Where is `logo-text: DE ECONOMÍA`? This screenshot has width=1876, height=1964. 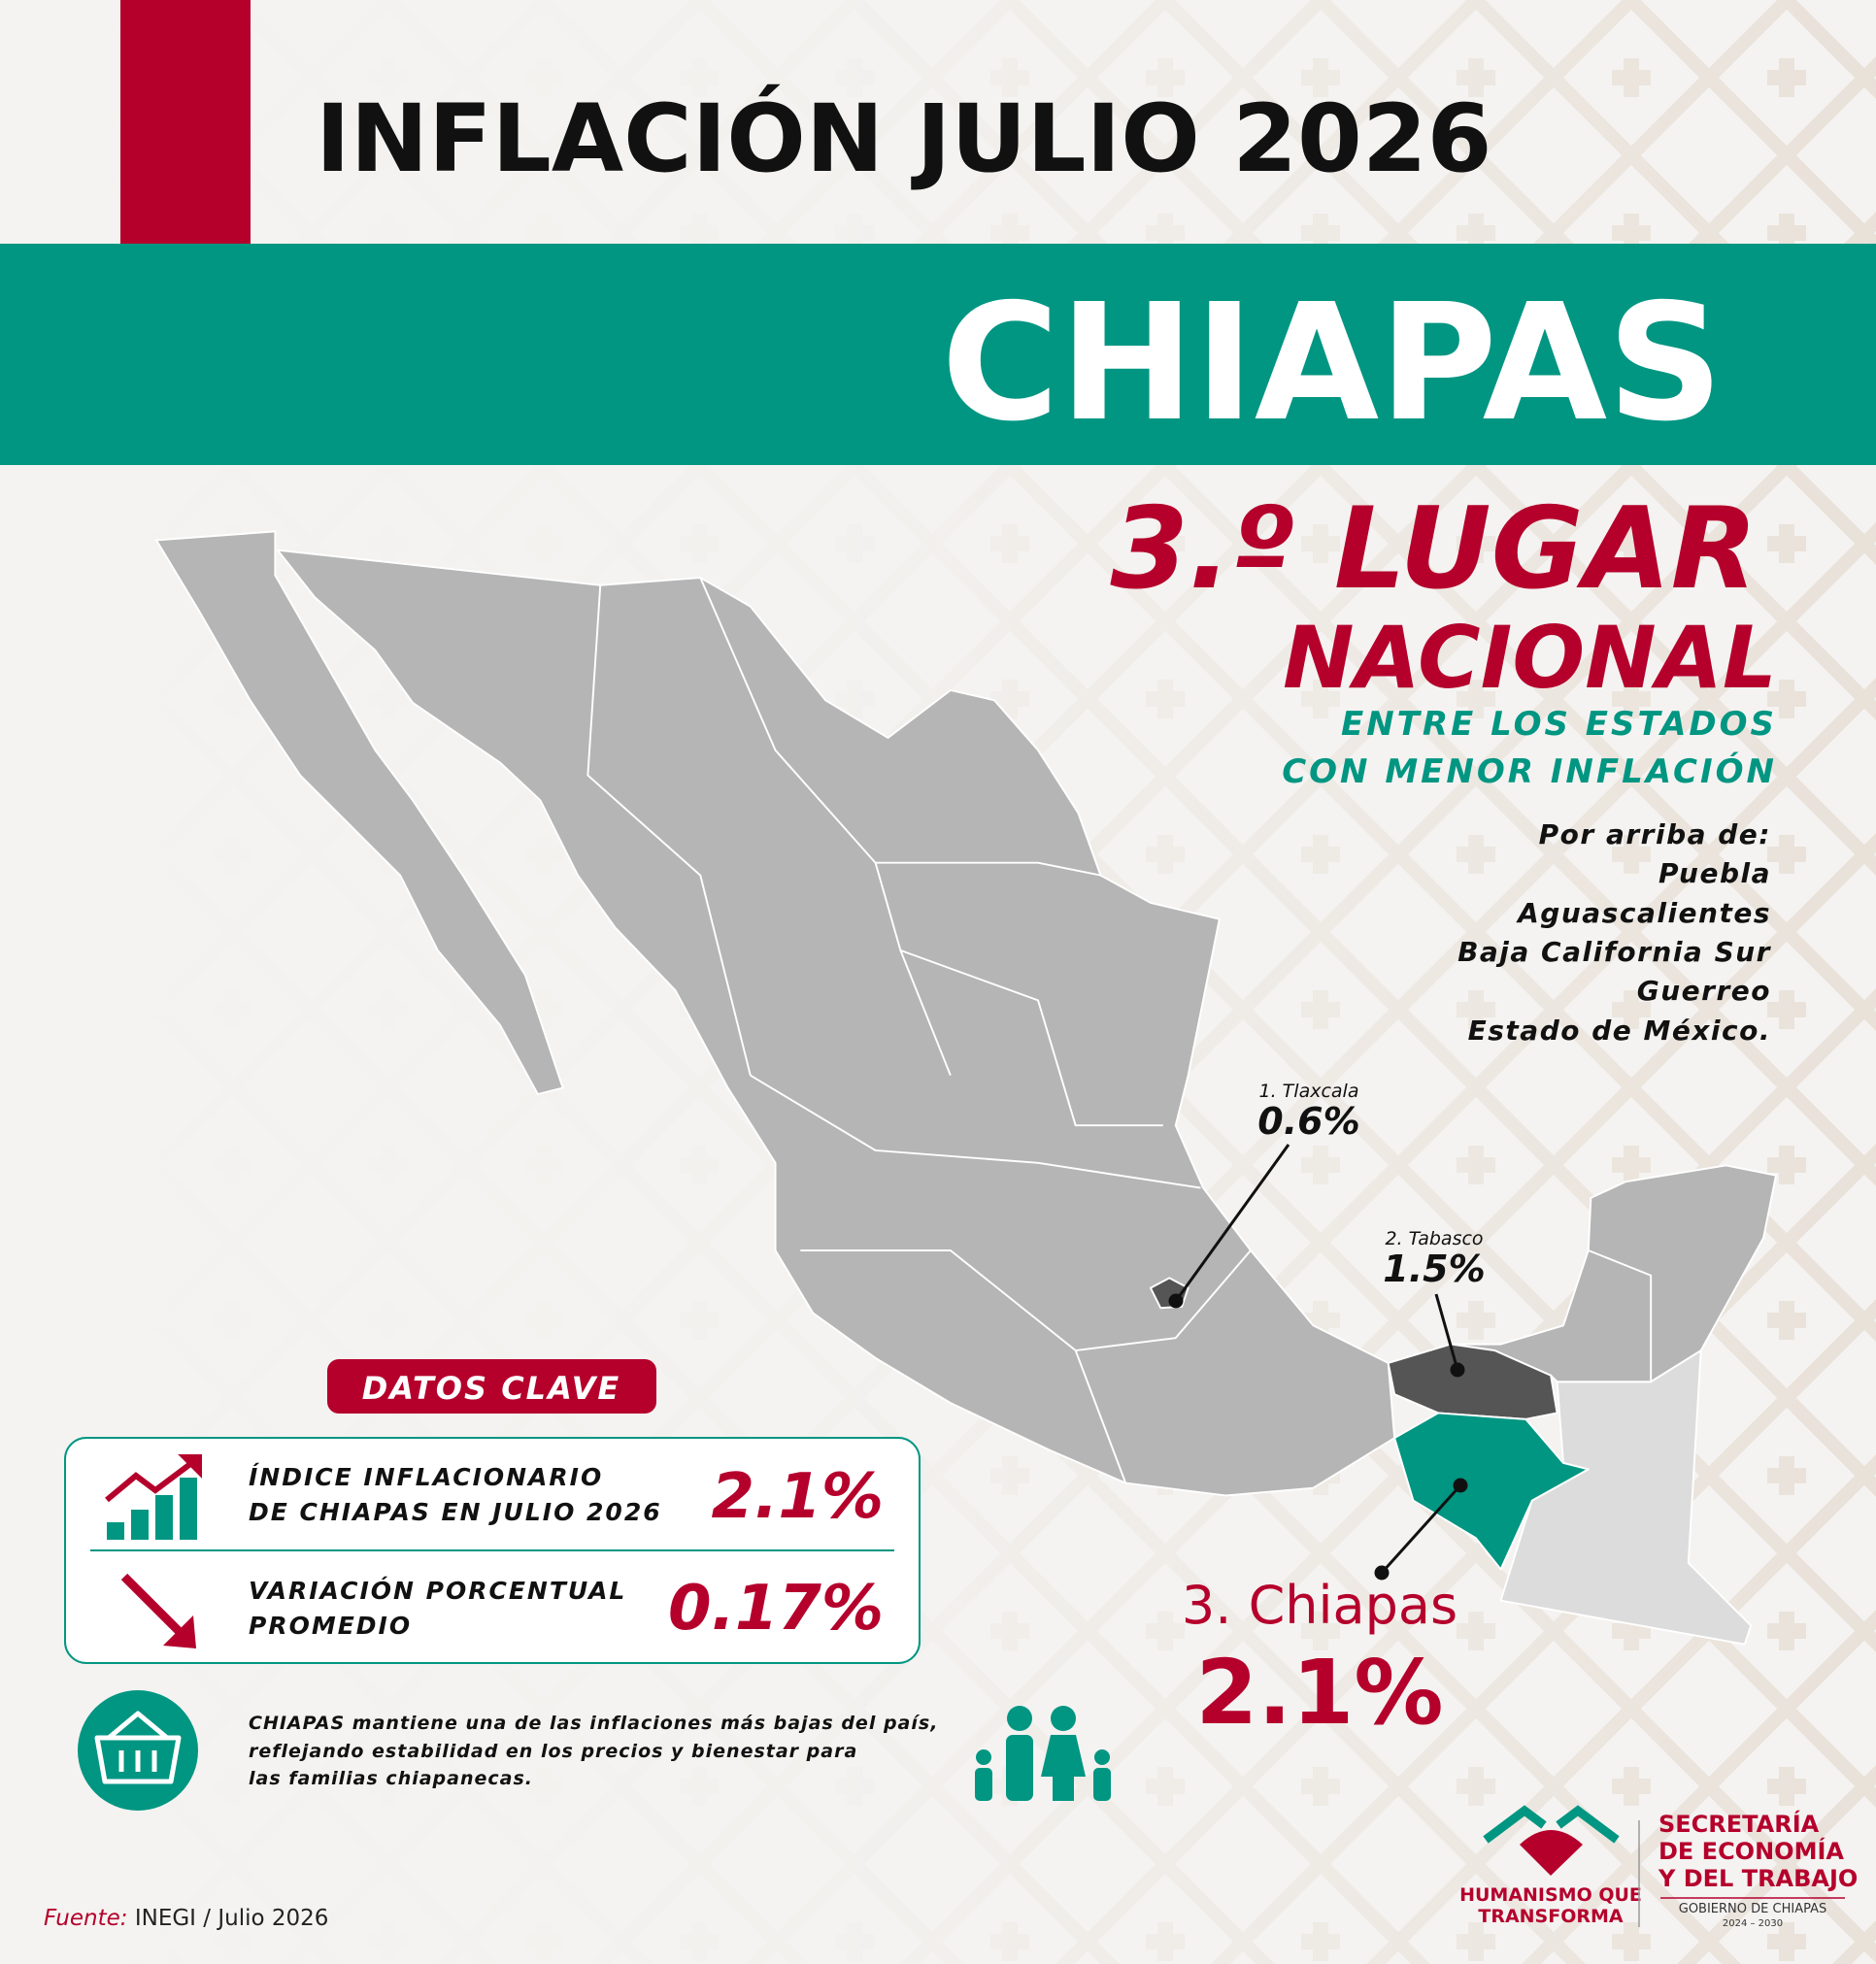
logo-text: DE ECONOMÍA is located at coordinates (1751, 1851).